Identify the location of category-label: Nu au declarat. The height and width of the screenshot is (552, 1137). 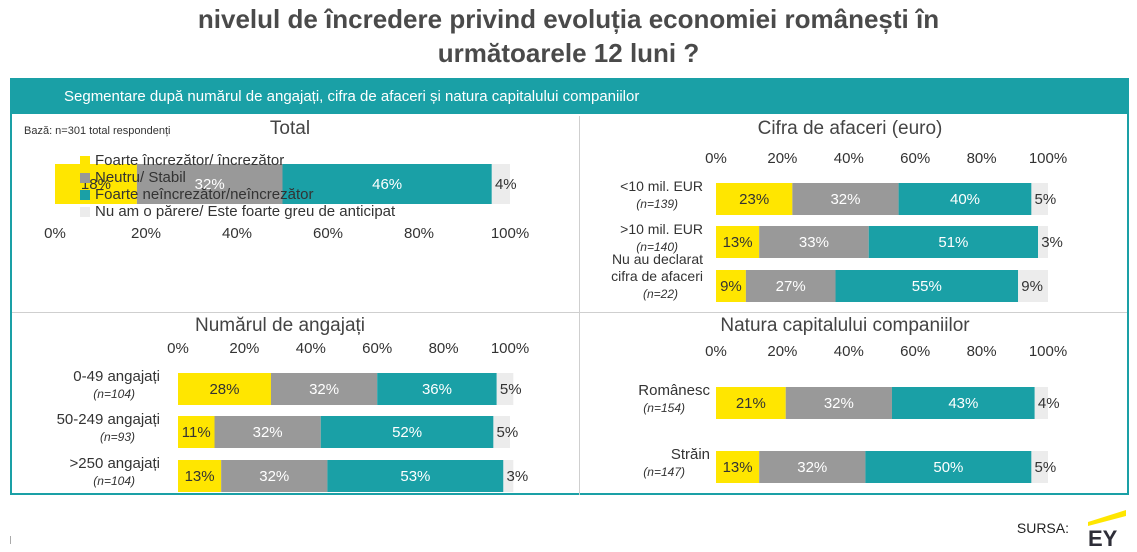
(657, 259).